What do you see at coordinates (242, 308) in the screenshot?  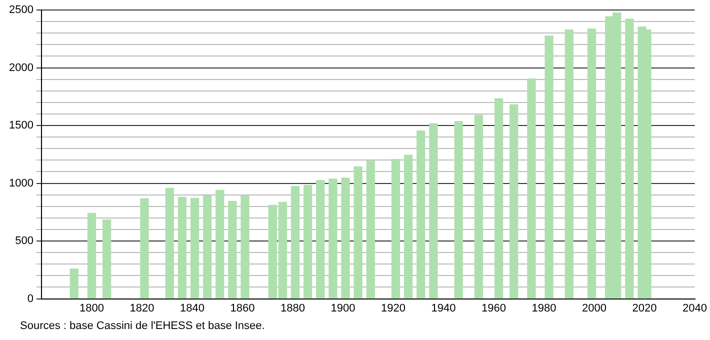 I see `x-tick-label: 1860` at bounding box center [242, 308].